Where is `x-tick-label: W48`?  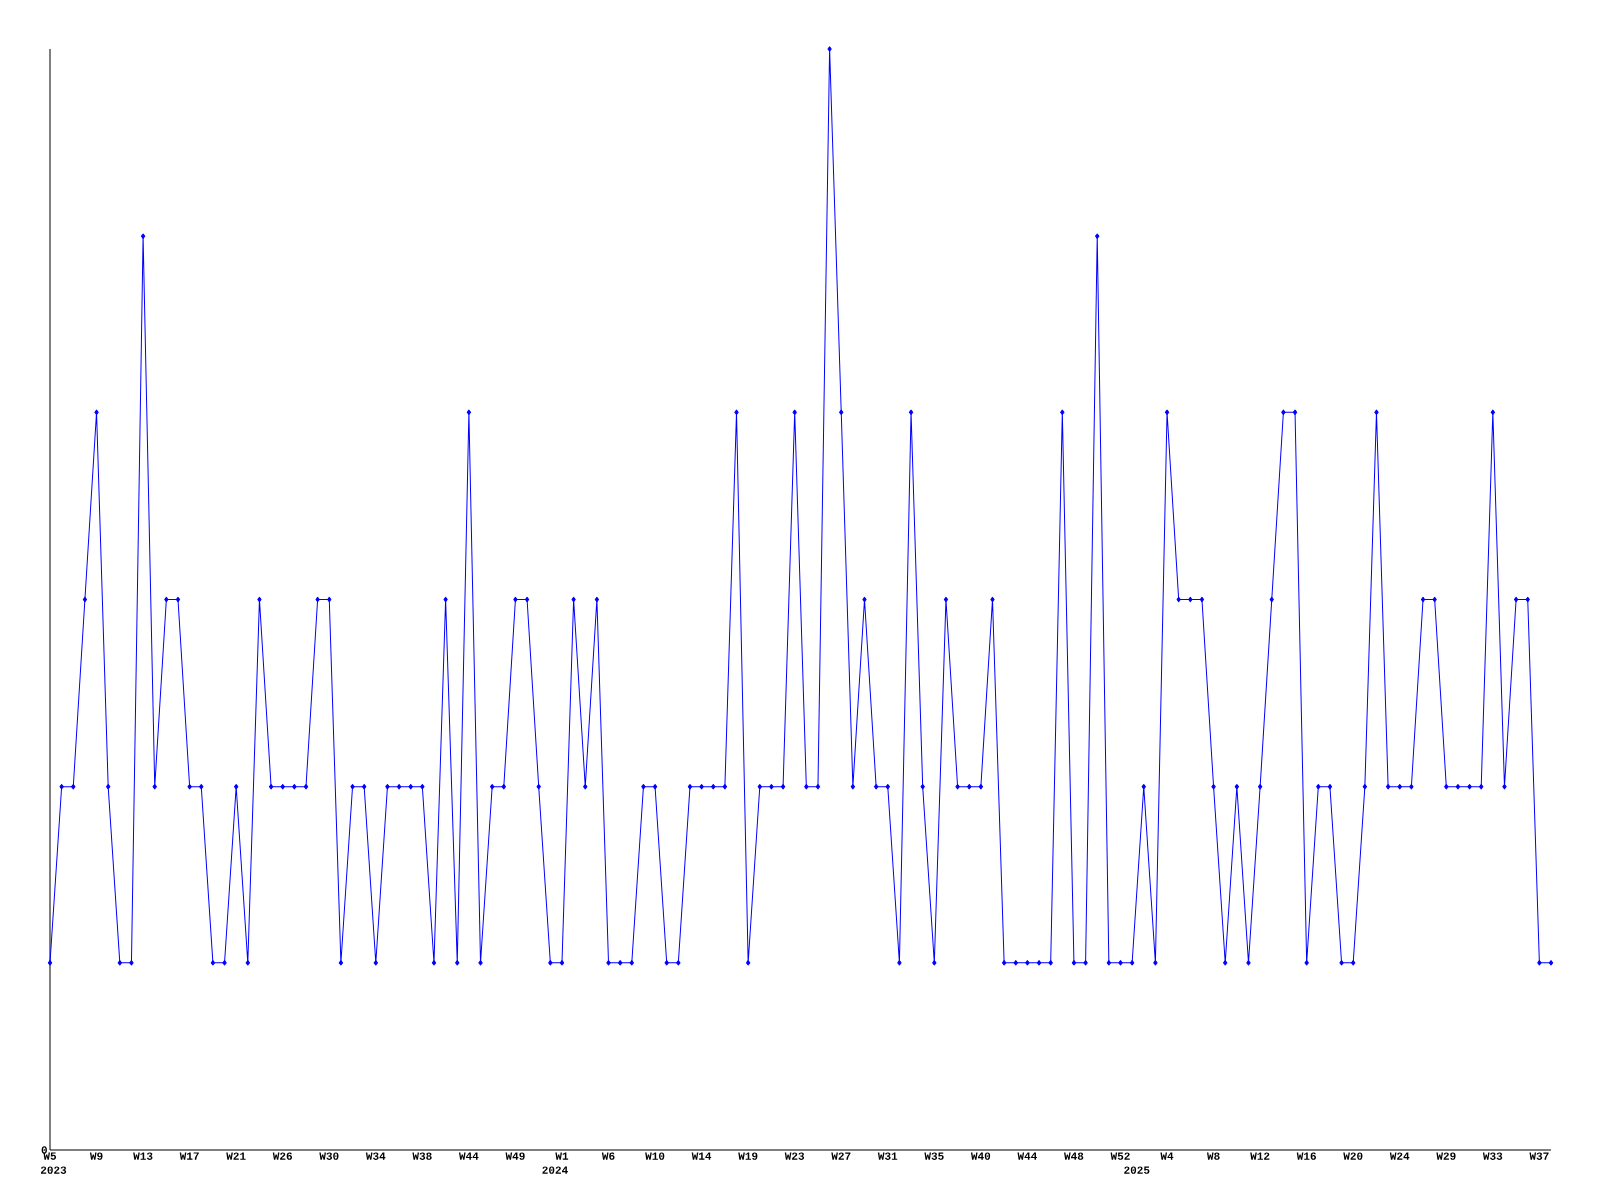
x-tick-label: W48 is located at coordinates (1074, 1156).